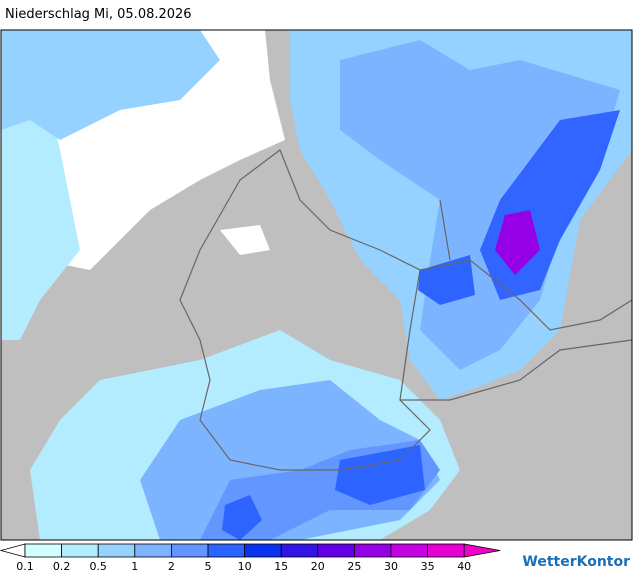  Describe the element at coordinates (464, 566) in the screenshot. I see `legend-label: 40` at that location.